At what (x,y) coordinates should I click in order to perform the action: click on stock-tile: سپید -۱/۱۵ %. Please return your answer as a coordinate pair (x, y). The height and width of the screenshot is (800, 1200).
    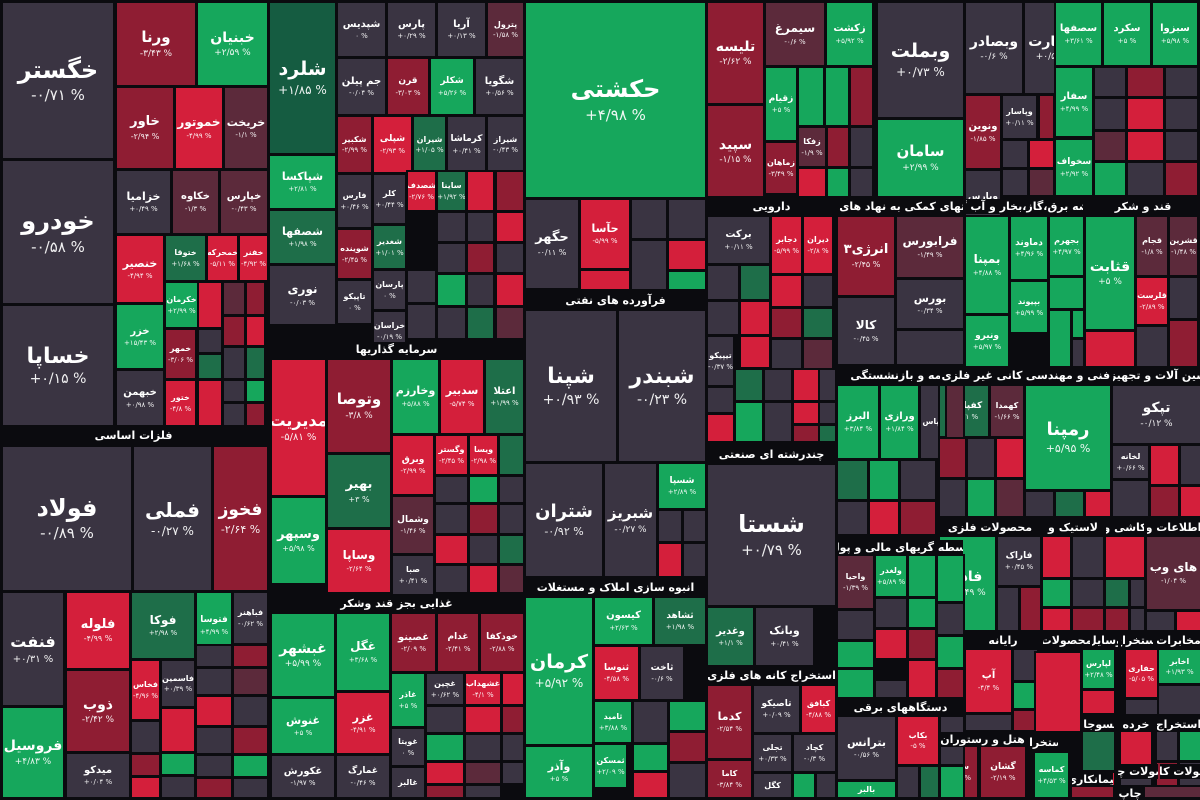
    Looking at the image, I should click on (735, 151).